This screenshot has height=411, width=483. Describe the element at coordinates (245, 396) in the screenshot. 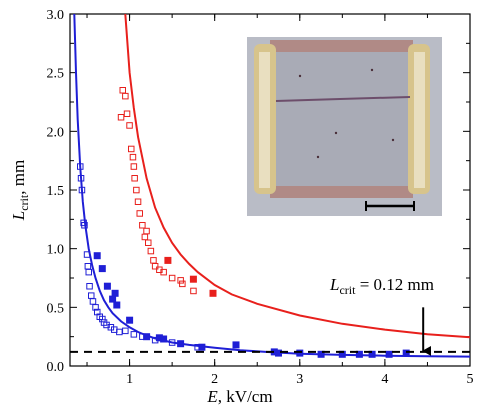

I see `x-axis-label-rest: , kV/cm` at that location.